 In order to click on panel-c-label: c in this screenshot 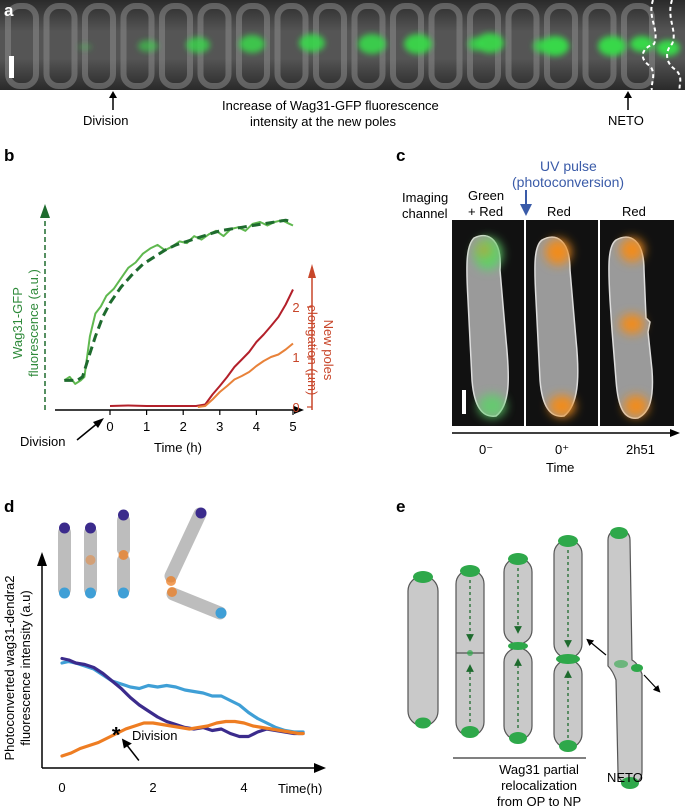, I will do `click(401, 155)`.